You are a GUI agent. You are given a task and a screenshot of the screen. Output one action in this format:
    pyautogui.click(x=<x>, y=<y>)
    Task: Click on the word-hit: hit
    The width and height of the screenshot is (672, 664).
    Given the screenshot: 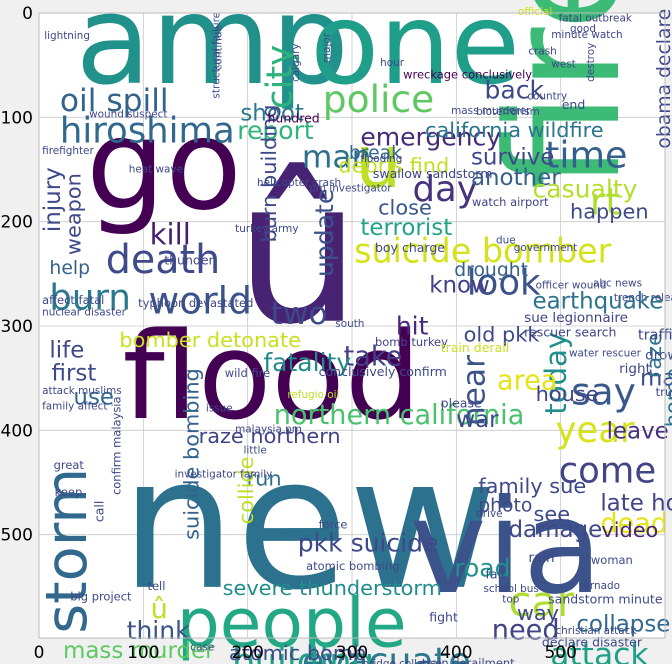 What is the action you would take?
    pyautogui.click(x=412, y=325)
    